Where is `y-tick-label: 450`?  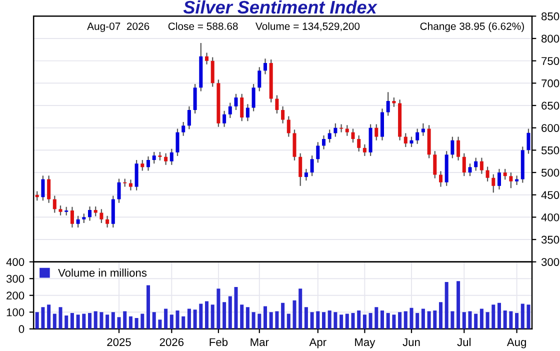 y-tick-label: 450 is located at coordinates (550, 195).